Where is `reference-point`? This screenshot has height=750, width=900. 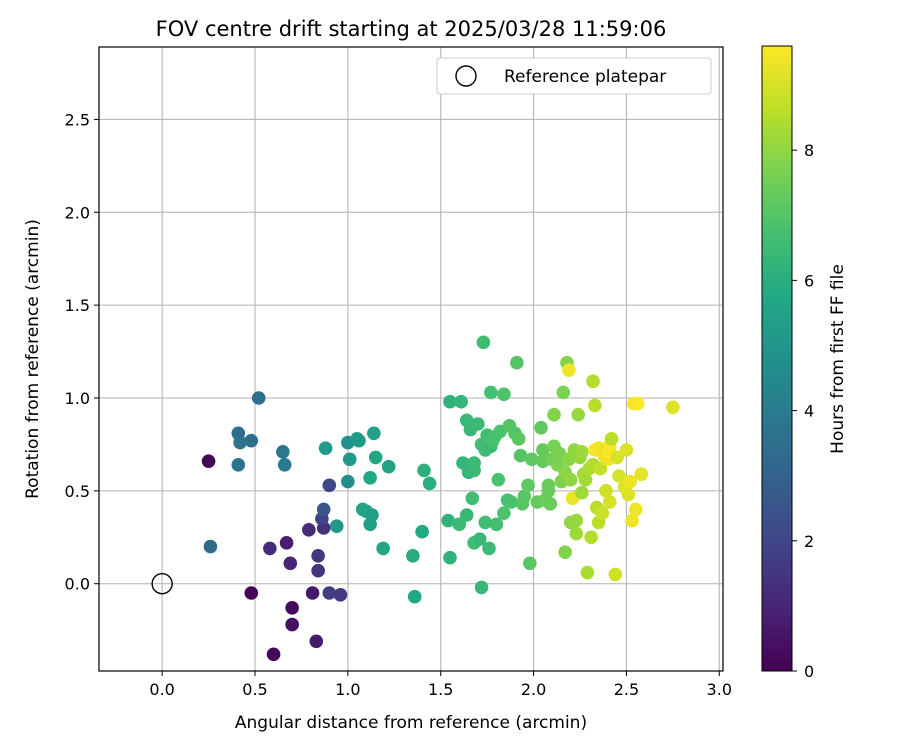
reference-point is located at coordinates (162, 584).